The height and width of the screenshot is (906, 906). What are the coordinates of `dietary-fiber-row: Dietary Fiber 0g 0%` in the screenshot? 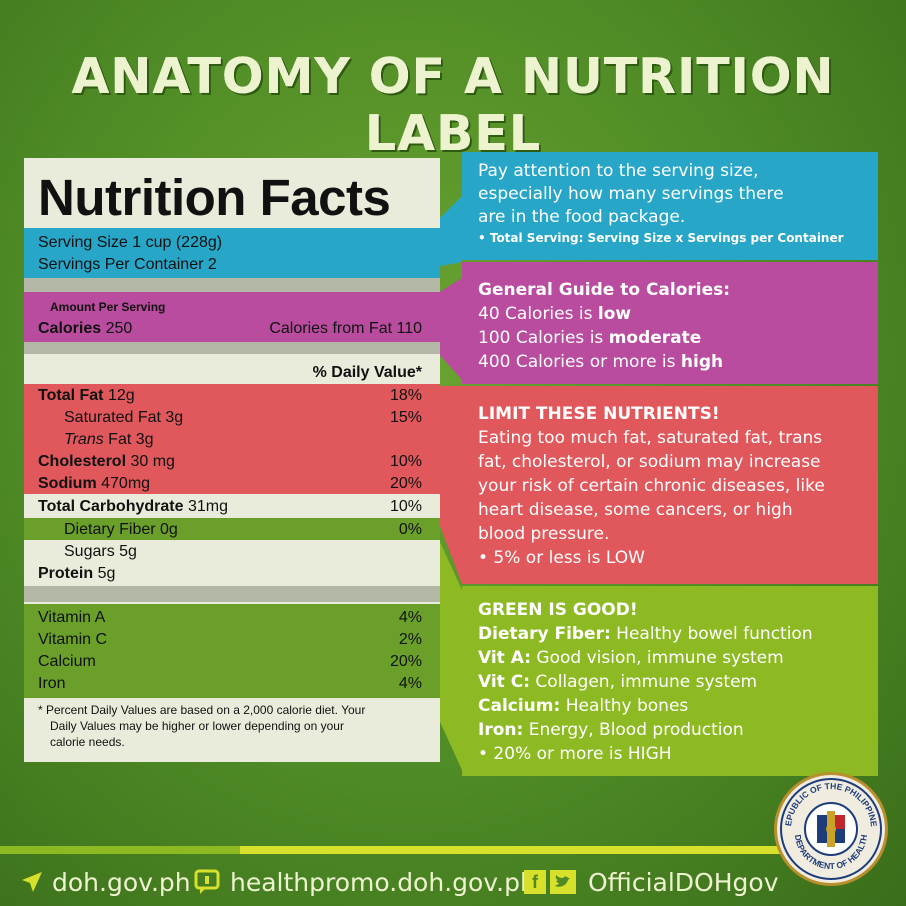 It's located at (230, 530).